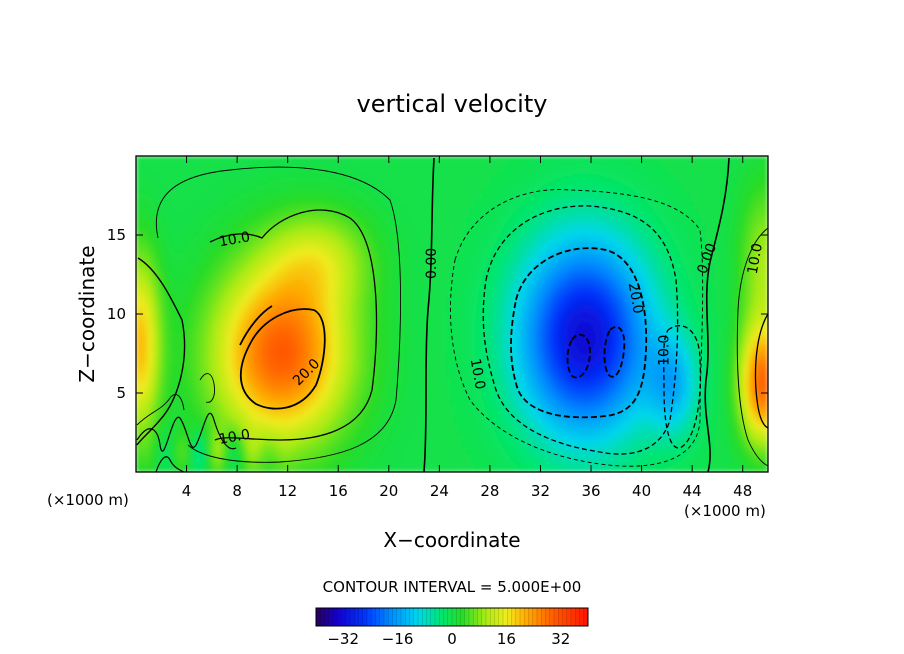 The width and height of the screenshot is (904, 654). Describe the element at coordinates (187, 491) in the screenshot. I see `x-tick-label: 4` at that location.